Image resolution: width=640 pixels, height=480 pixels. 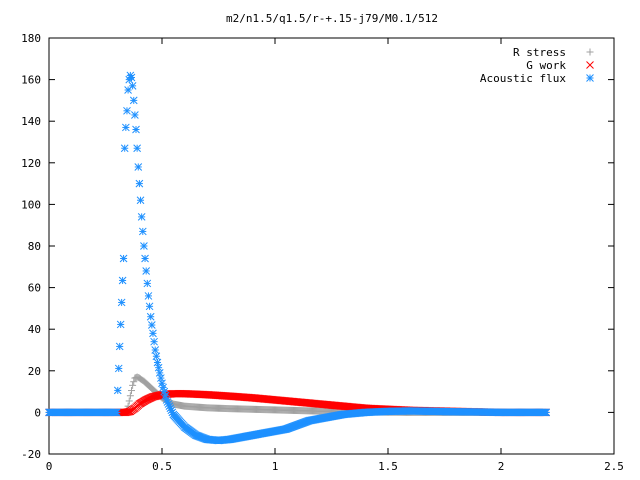 What do you see at coordinates (501, 466) in the screenshot?
I see `x-tick-label: 2` at bounding box center [501, 466].